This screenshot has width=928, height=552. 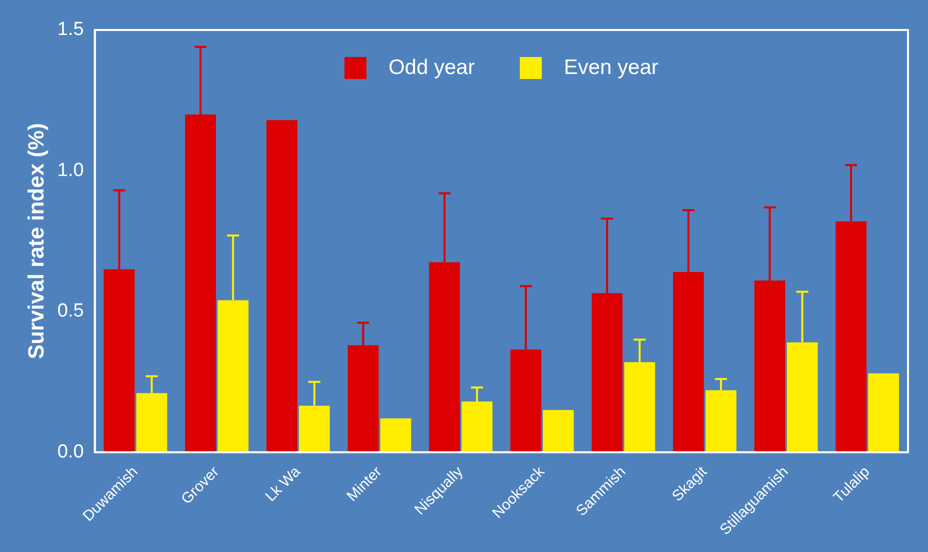 I want to click on x-tick-label: Lk Wa, so click(x=283, y=483).